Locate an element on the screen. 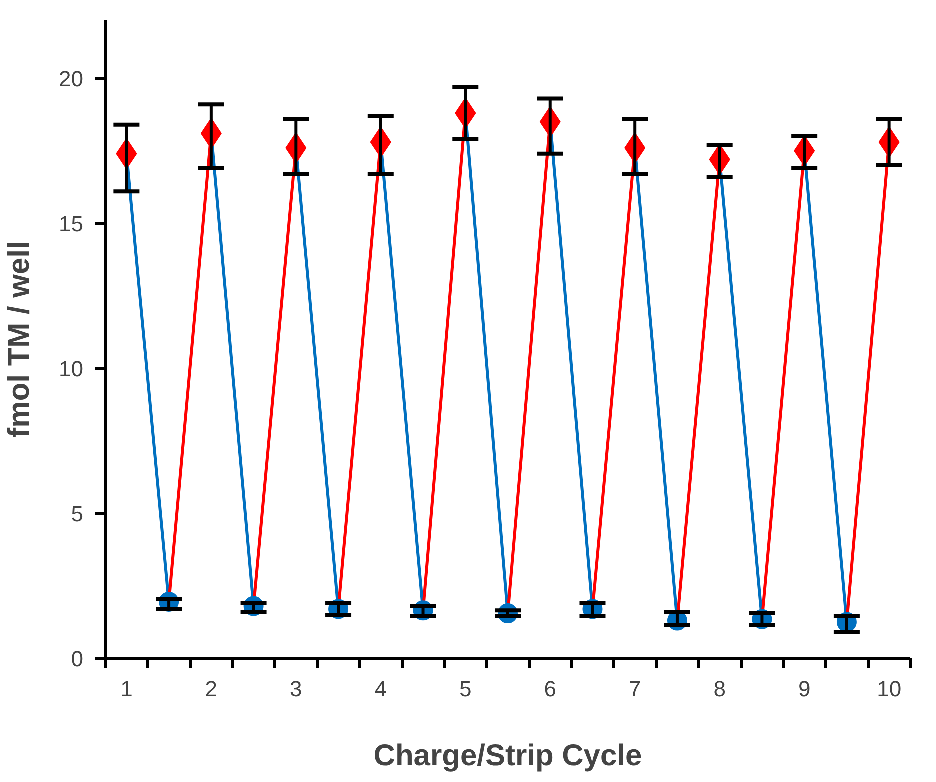 The image size is (936, 782). y-tick-label: 10 is located at coordinates (71, 369).